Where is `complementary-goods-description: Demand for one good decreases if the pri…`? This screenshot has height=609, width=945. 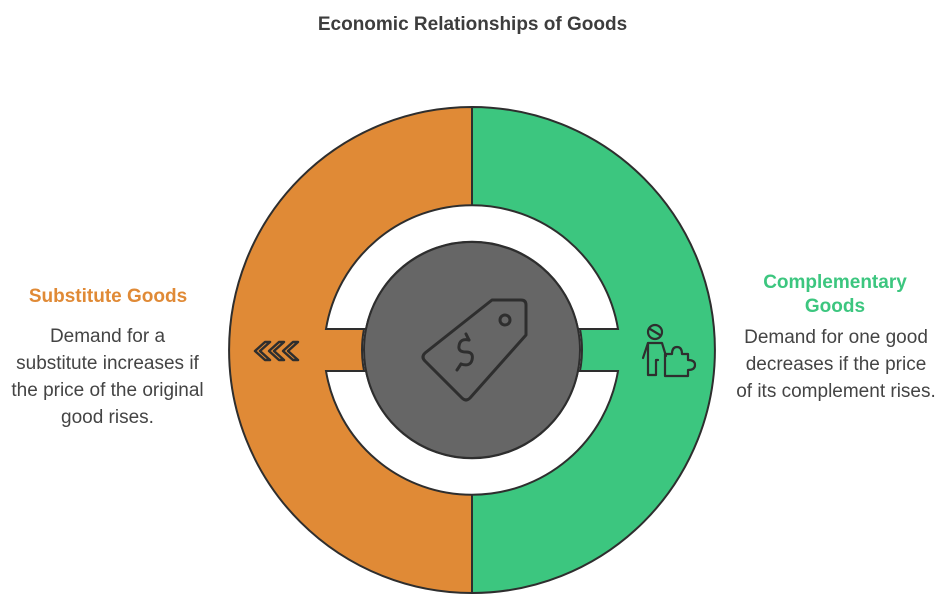 complementary-goods-description: Demand for one good decreases if the pri… is located at coordinates (836, 364).